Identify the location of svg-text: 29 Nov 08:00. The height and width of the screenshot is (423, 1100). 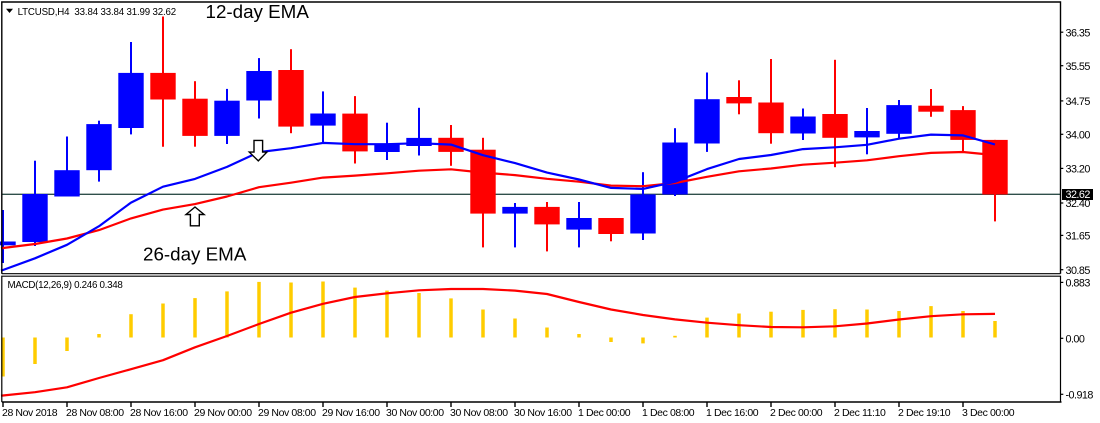
(287, 413).